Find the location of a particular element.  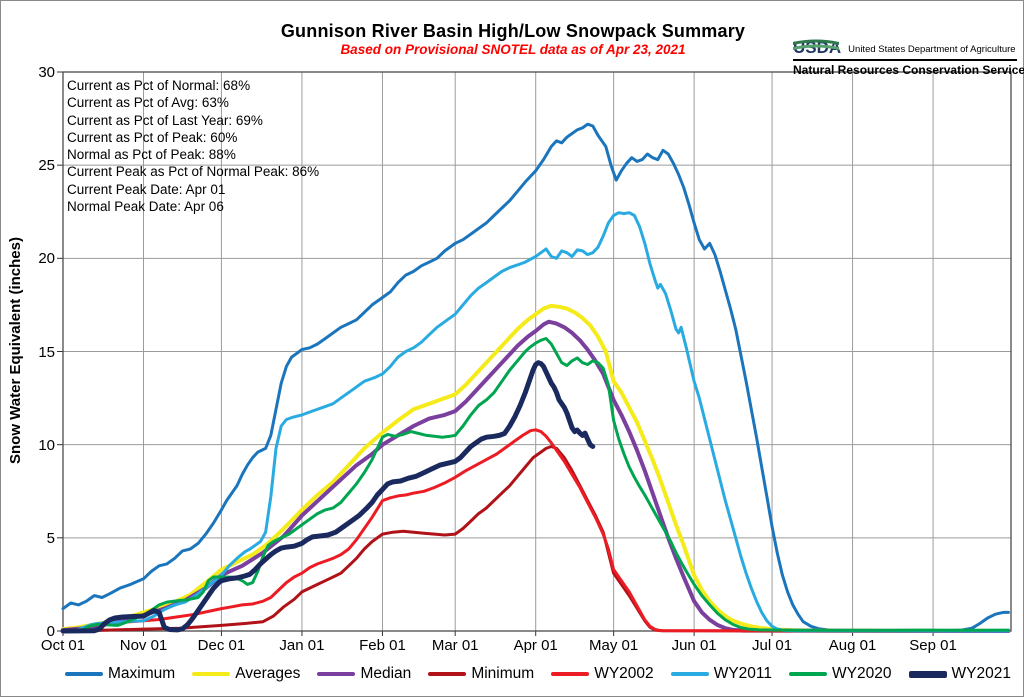

y-tick-label: 15 is located at coordinates (46, 352).